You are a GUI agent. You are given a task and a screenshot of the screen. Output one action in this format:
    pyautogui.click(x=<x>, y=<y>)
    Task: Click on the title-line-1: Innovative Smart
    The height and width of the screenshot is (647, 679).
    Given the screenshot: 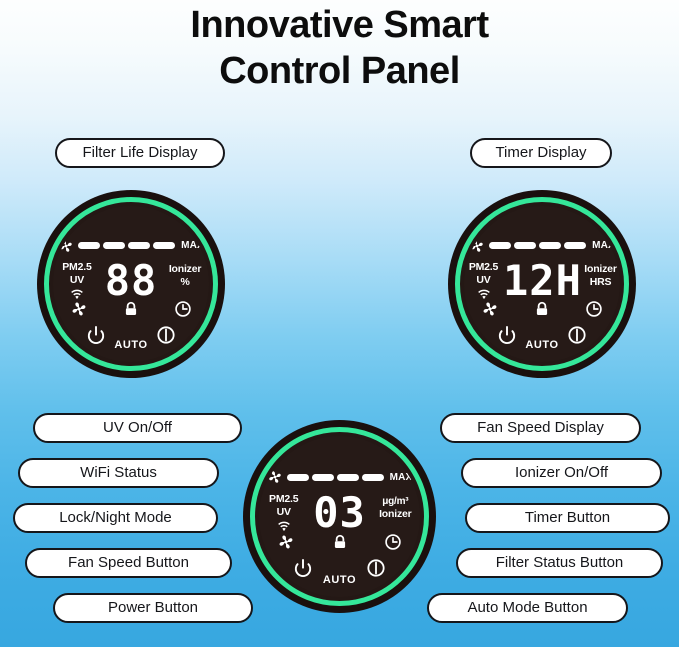 What is the action you would take?
    pyautogui.click(x=339, y=25)
    